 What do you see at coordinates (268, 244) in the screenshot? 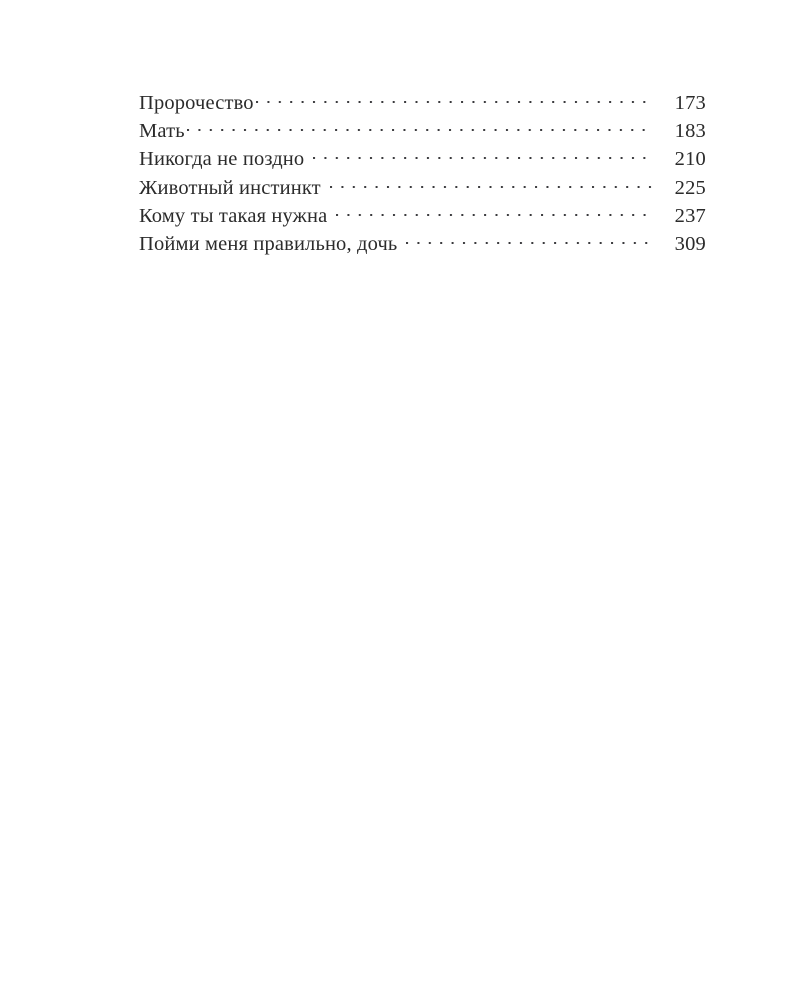
I see `toc-entry-title: Пойми меня правильно, дочь` at bounding box center [268, 244].